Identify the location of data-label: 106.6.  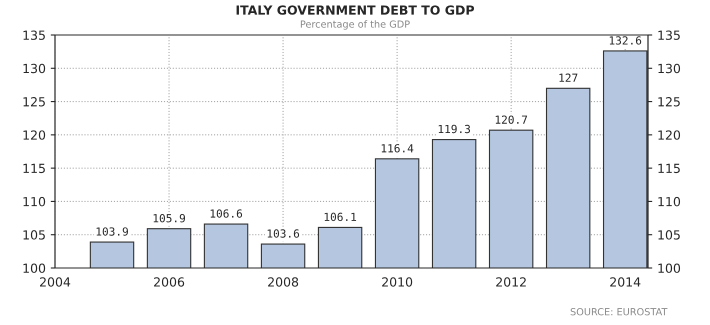
(226, 213).